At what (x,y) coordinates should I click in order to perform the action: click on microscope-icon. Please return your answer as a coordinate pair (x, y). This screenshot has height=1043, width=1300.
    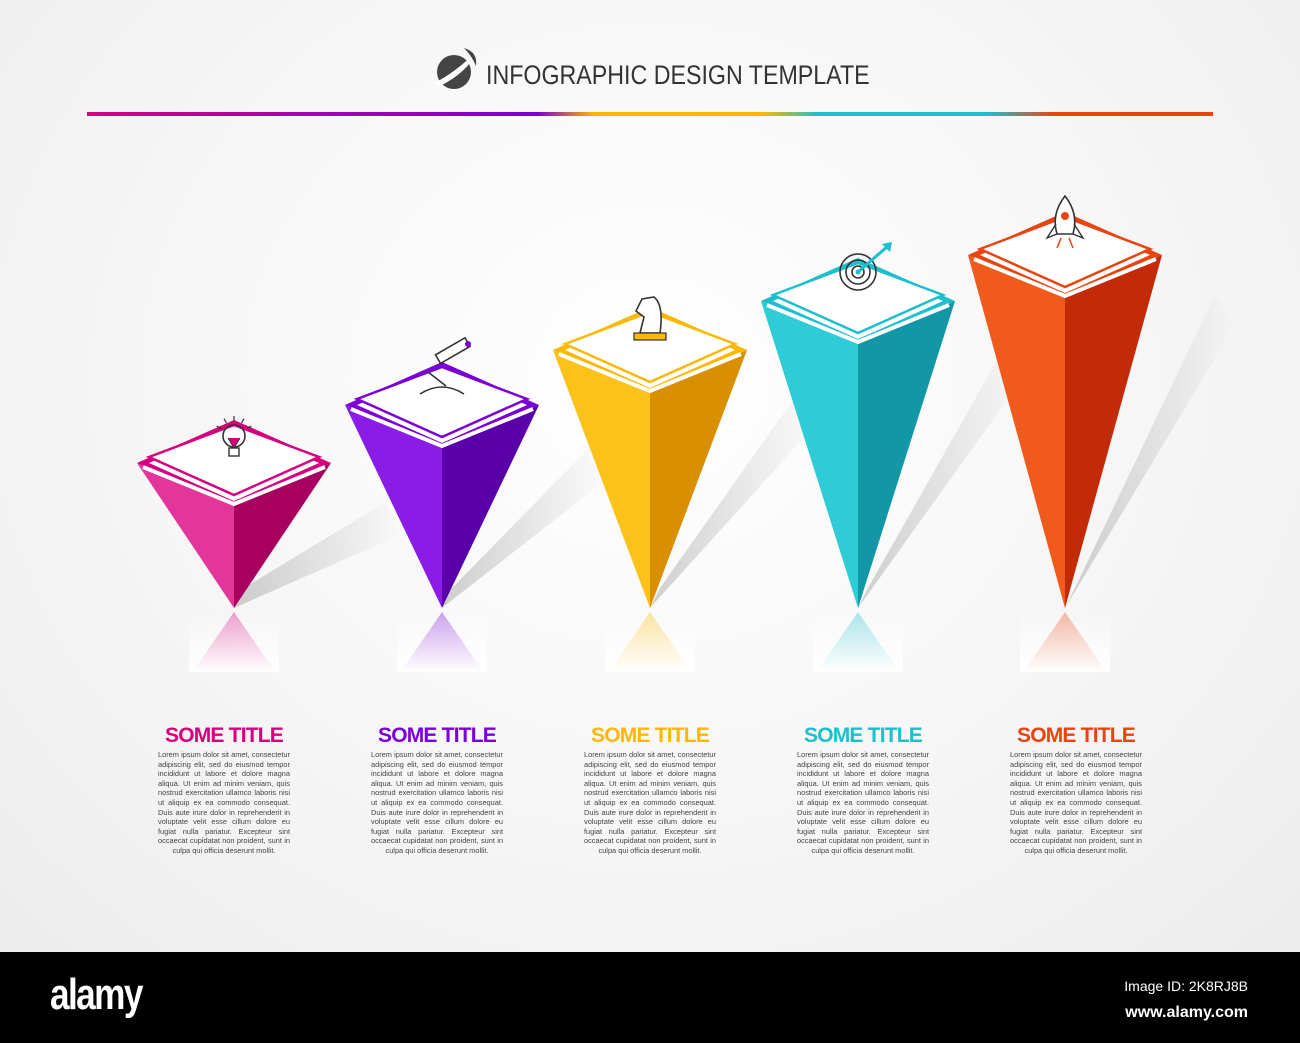
    Looking at the image, I should click on (445, 365).